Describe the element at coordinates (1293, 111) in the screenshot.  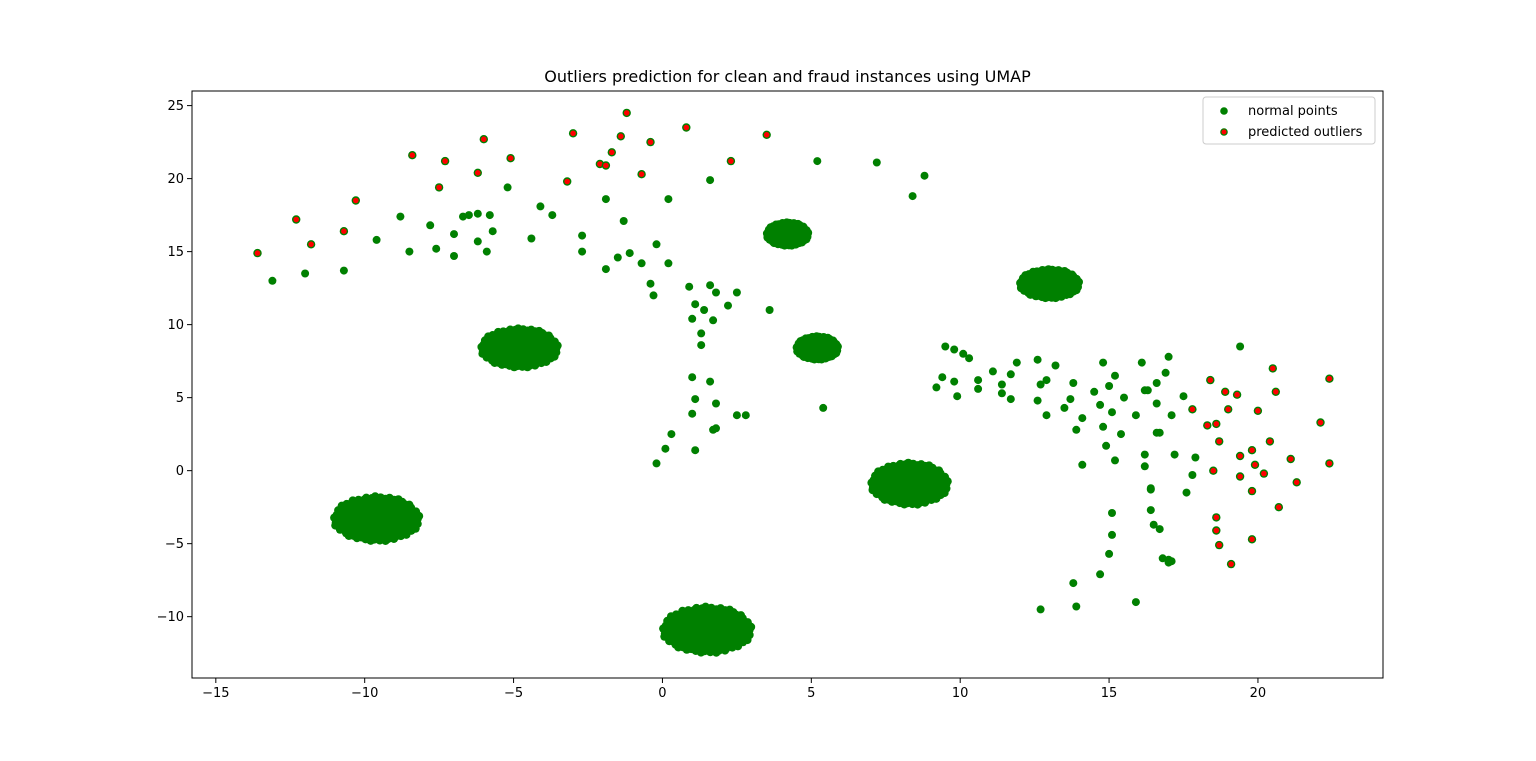
I see `legend-label-normal: normal points` at that location.